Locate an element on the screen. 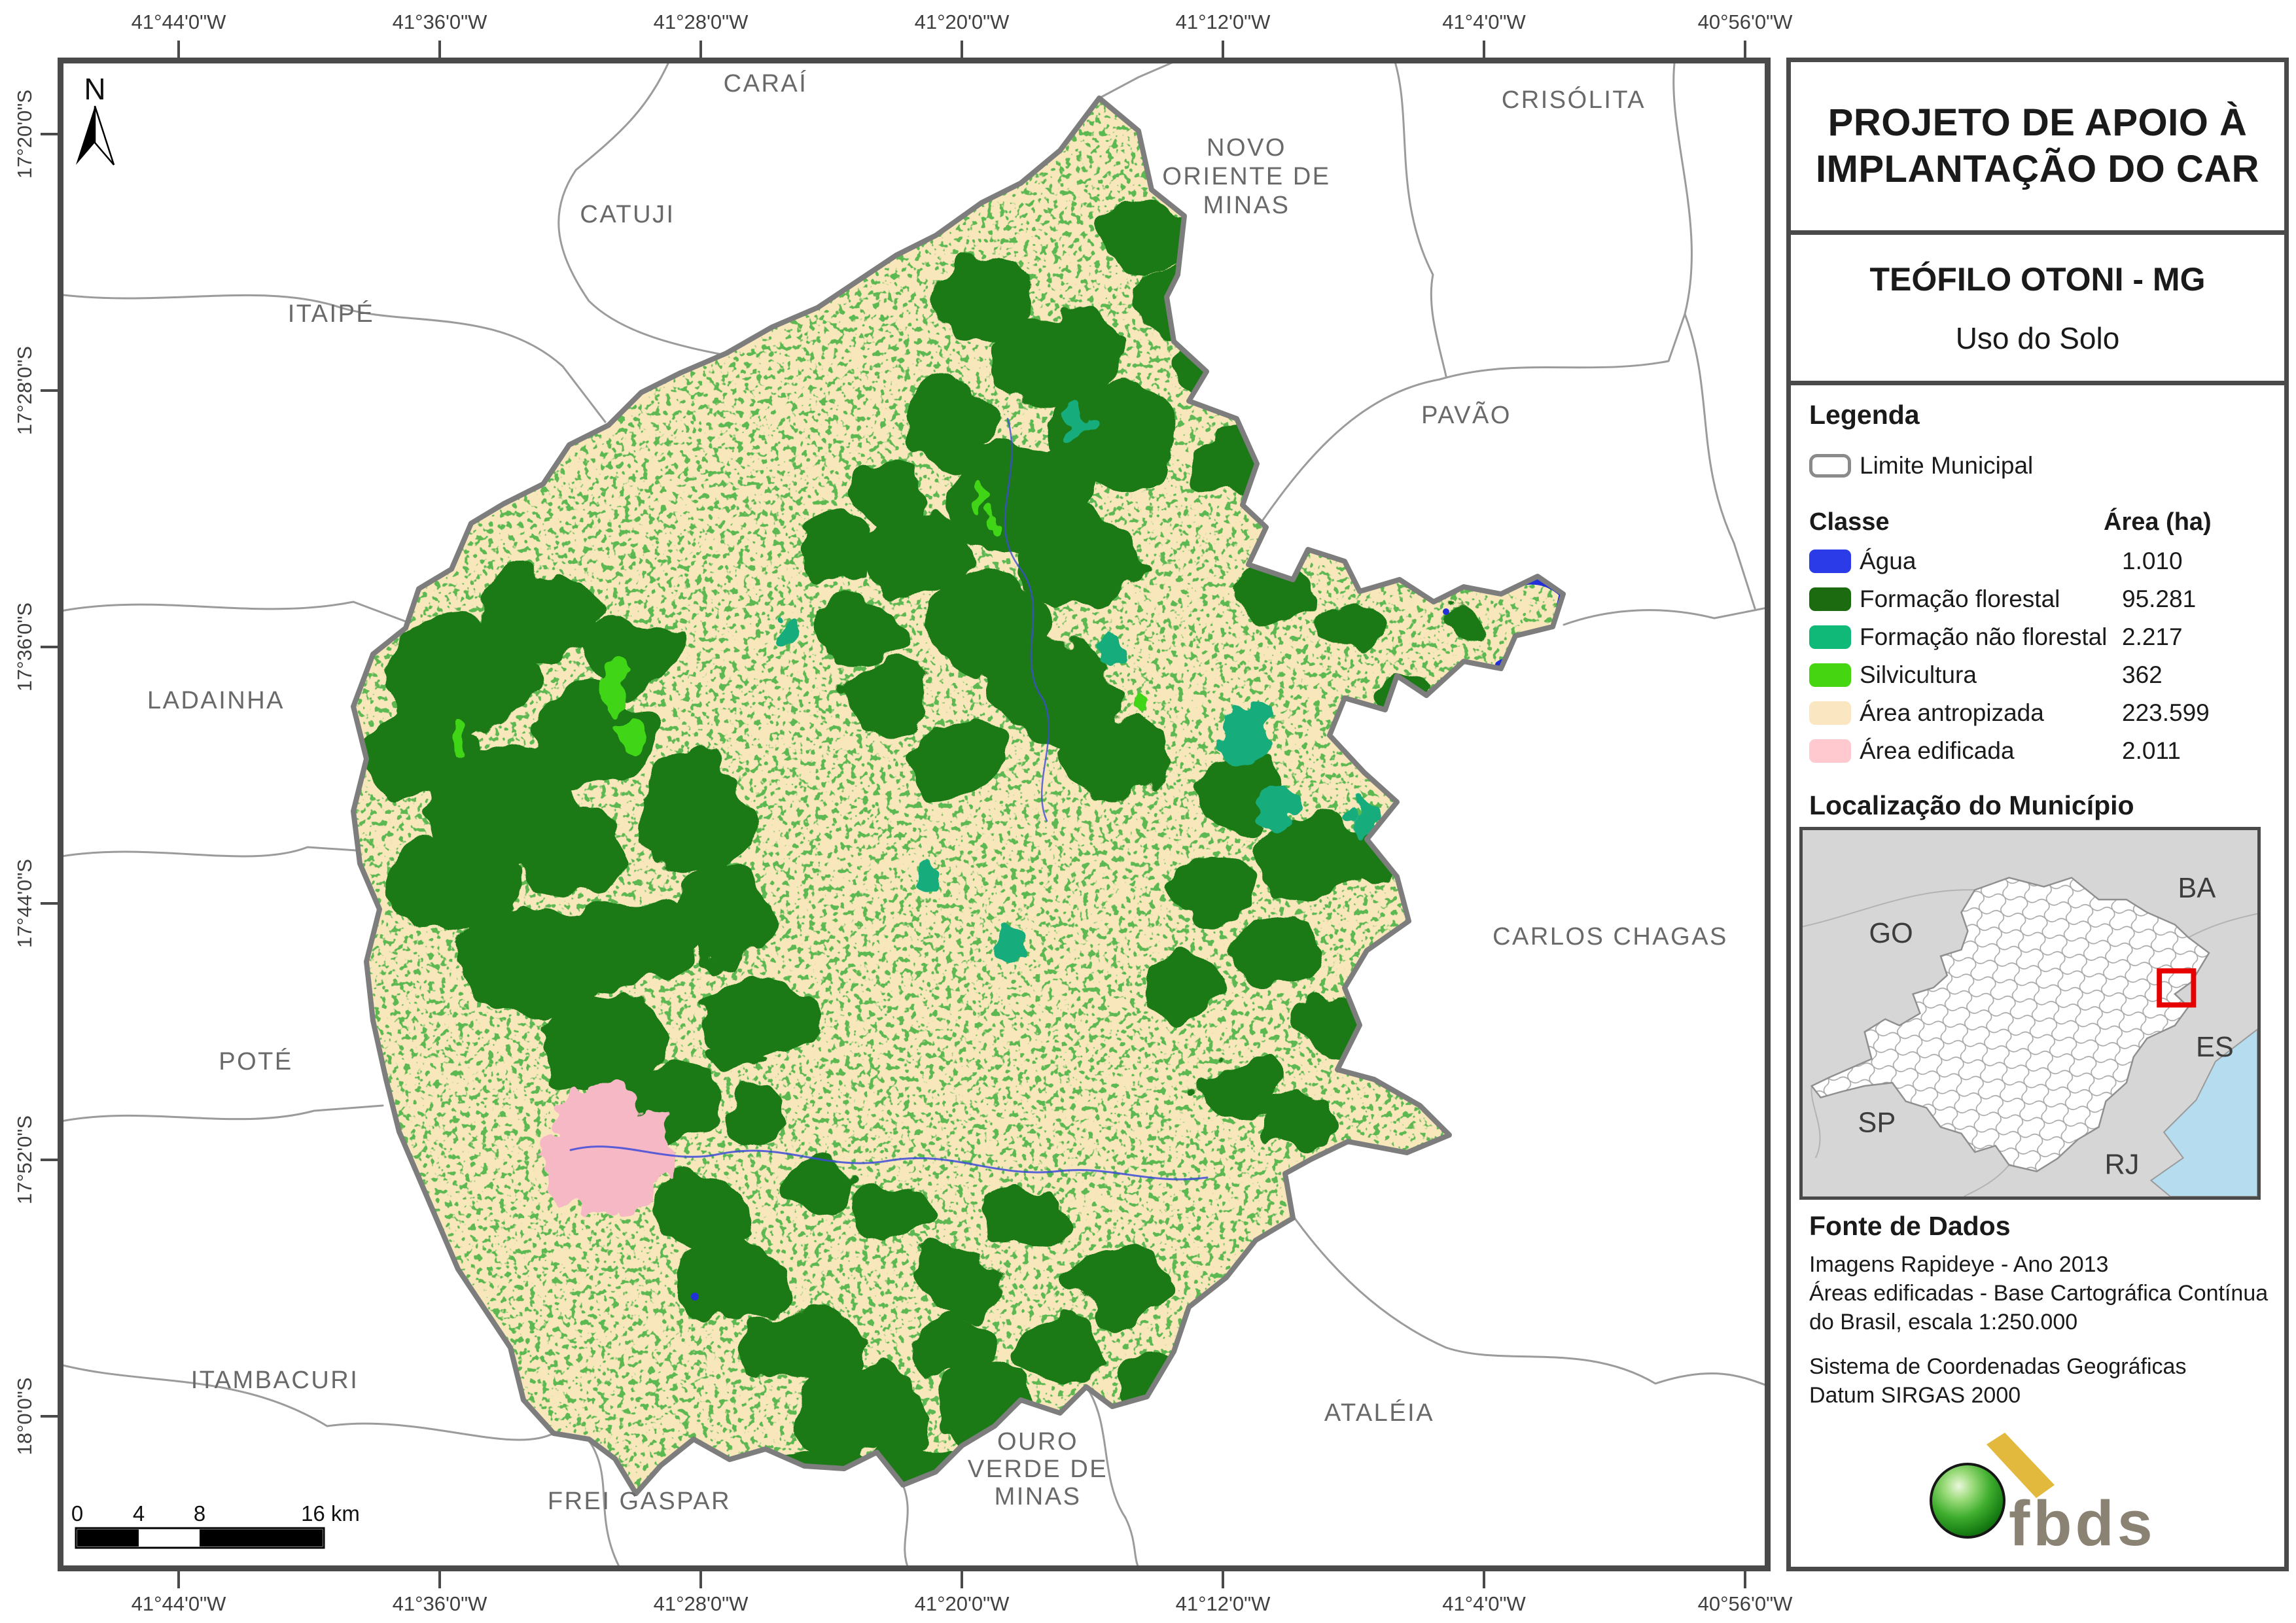 This screenshot has height=1623, width=2296. label-itaipe: ITAIPÉ is located at coordinates (331, 314).